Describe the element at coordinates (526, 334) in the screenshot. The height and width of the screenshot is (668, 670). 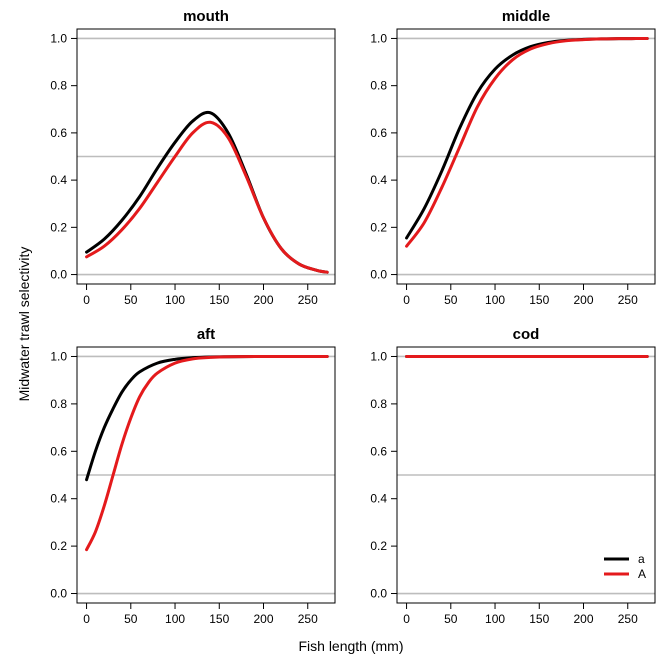
I see `panel-title: cod` at that location.